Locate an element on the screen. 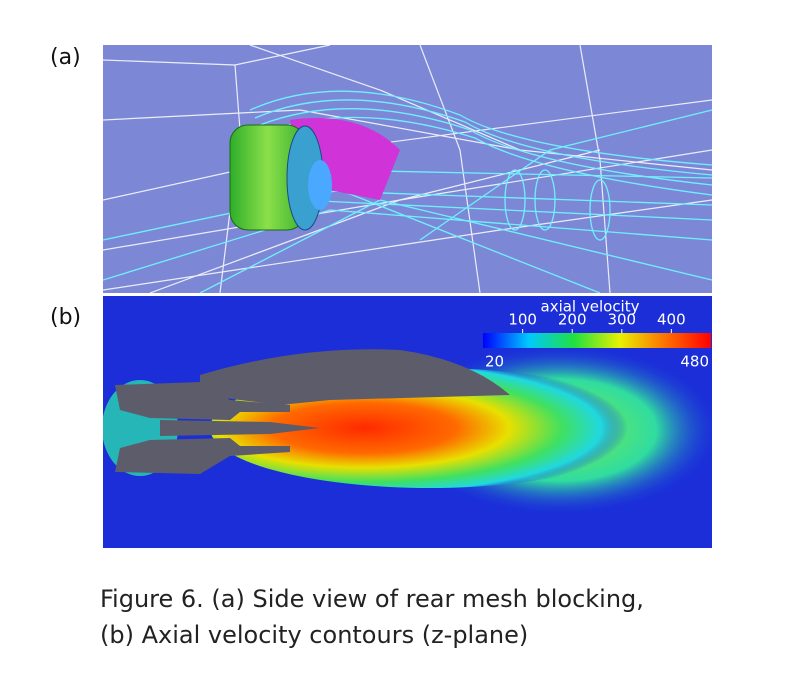  colorbar-title: axial velocity is located at coordinates (590, 307).